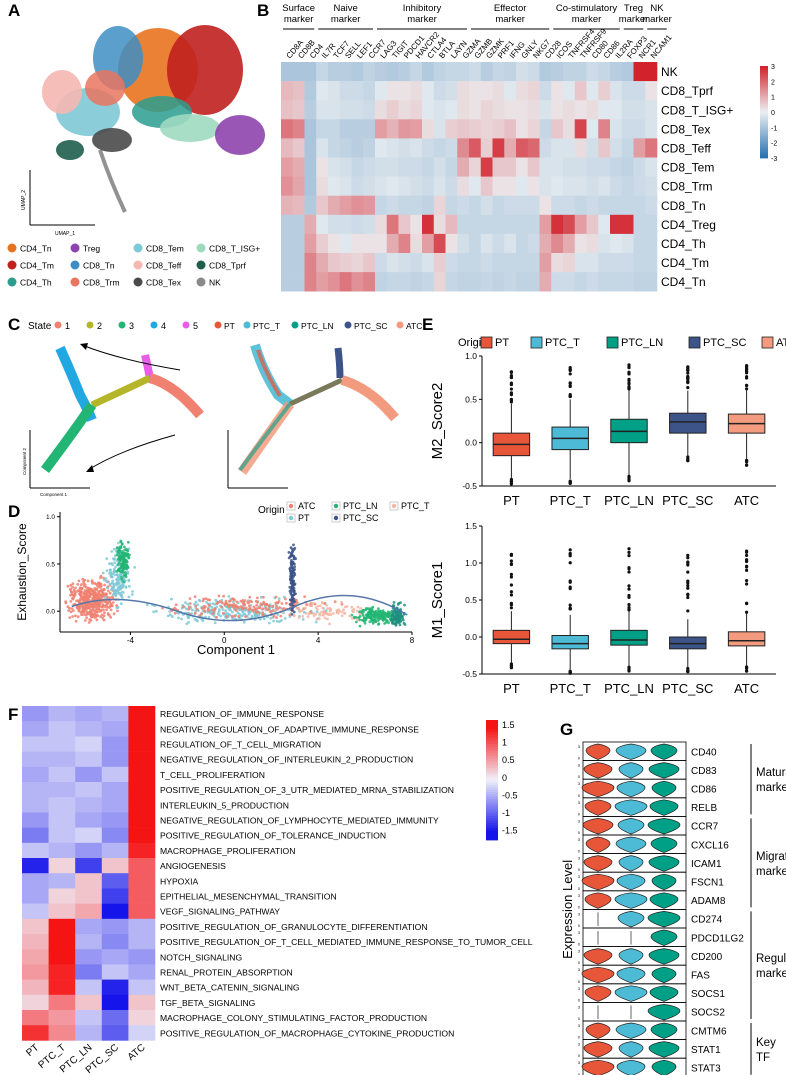 This screenshot has height=1075, width=786. I want to click on g-violin-cd86-atc, so click(664, 789).